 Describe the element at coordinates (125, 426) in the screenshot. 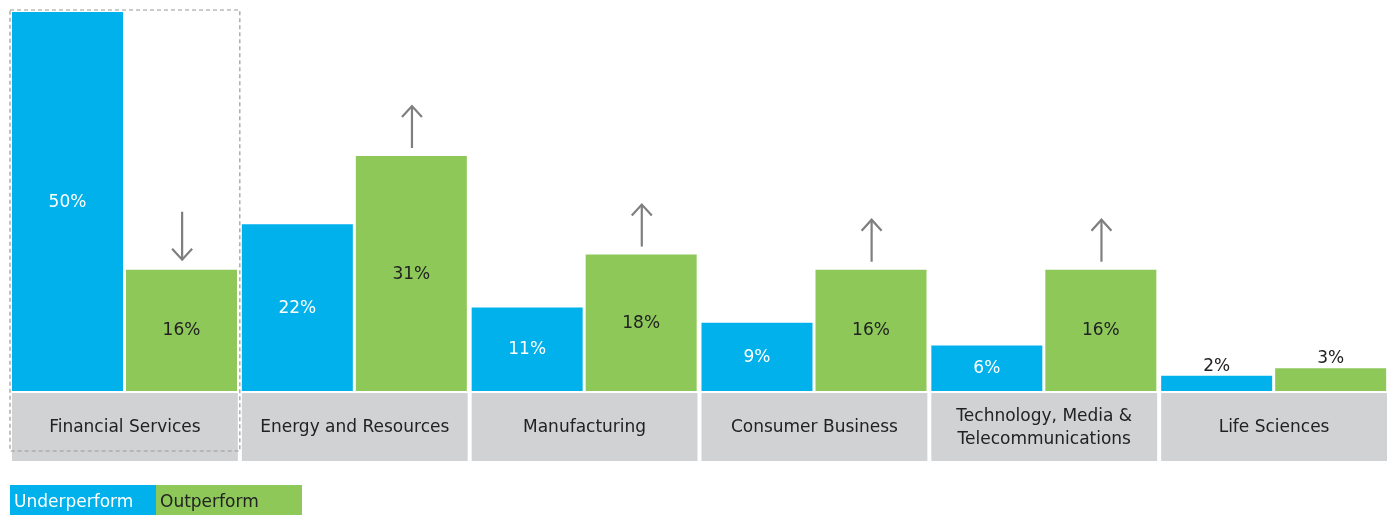

I see `x-tick-label: Financial Services` at that location.